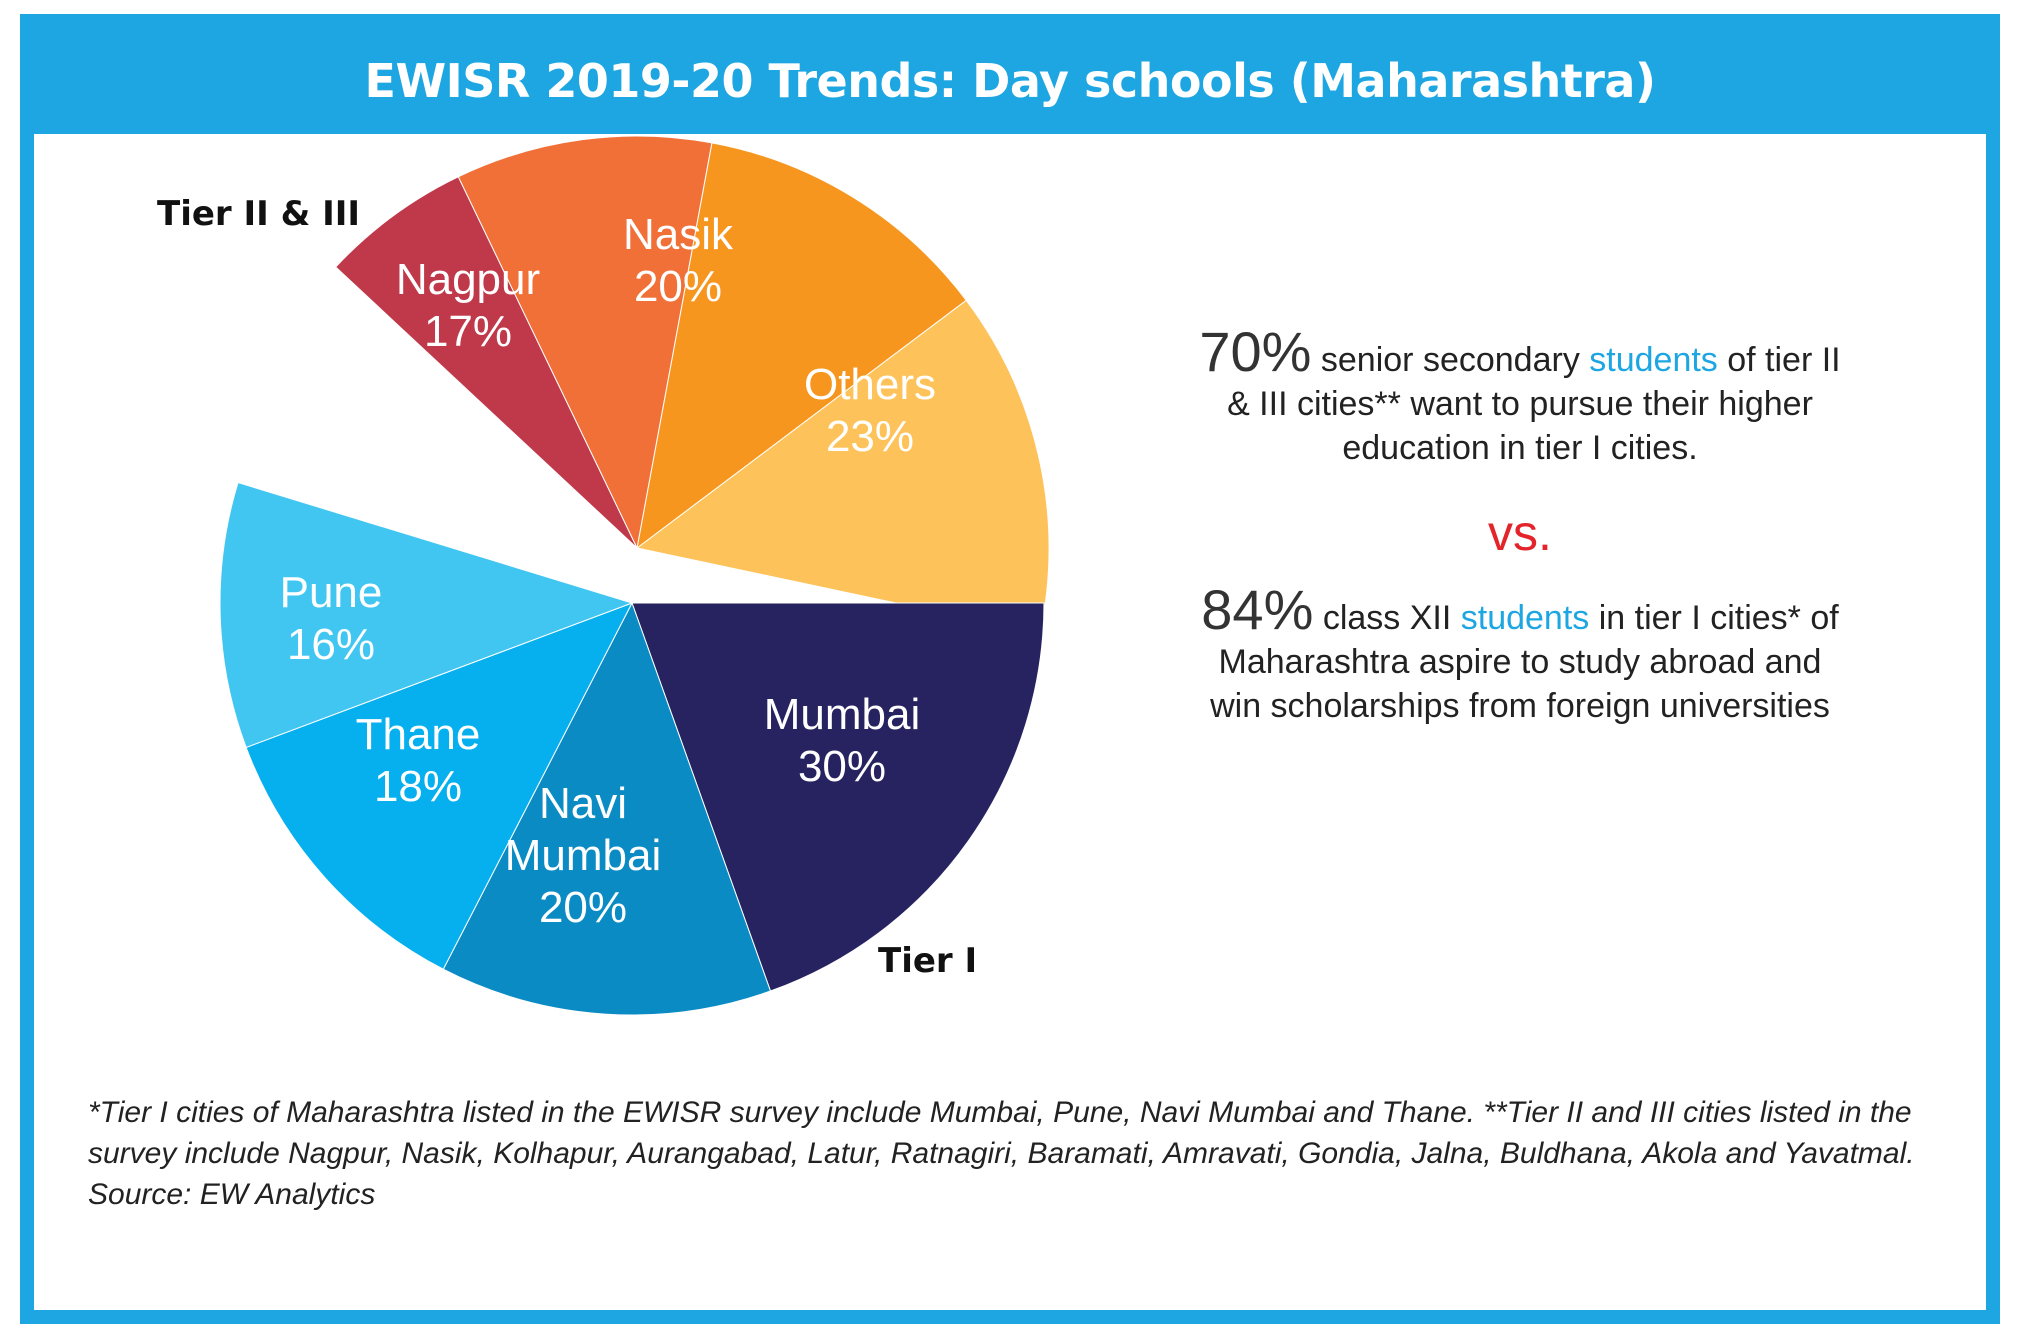 This screenshot has height=1342, width=2032. What do you see at coordinates (258, 214) in the screenshot?
I see `tier-label-2-3: Tier II & III` at bounding box center [258, 214].